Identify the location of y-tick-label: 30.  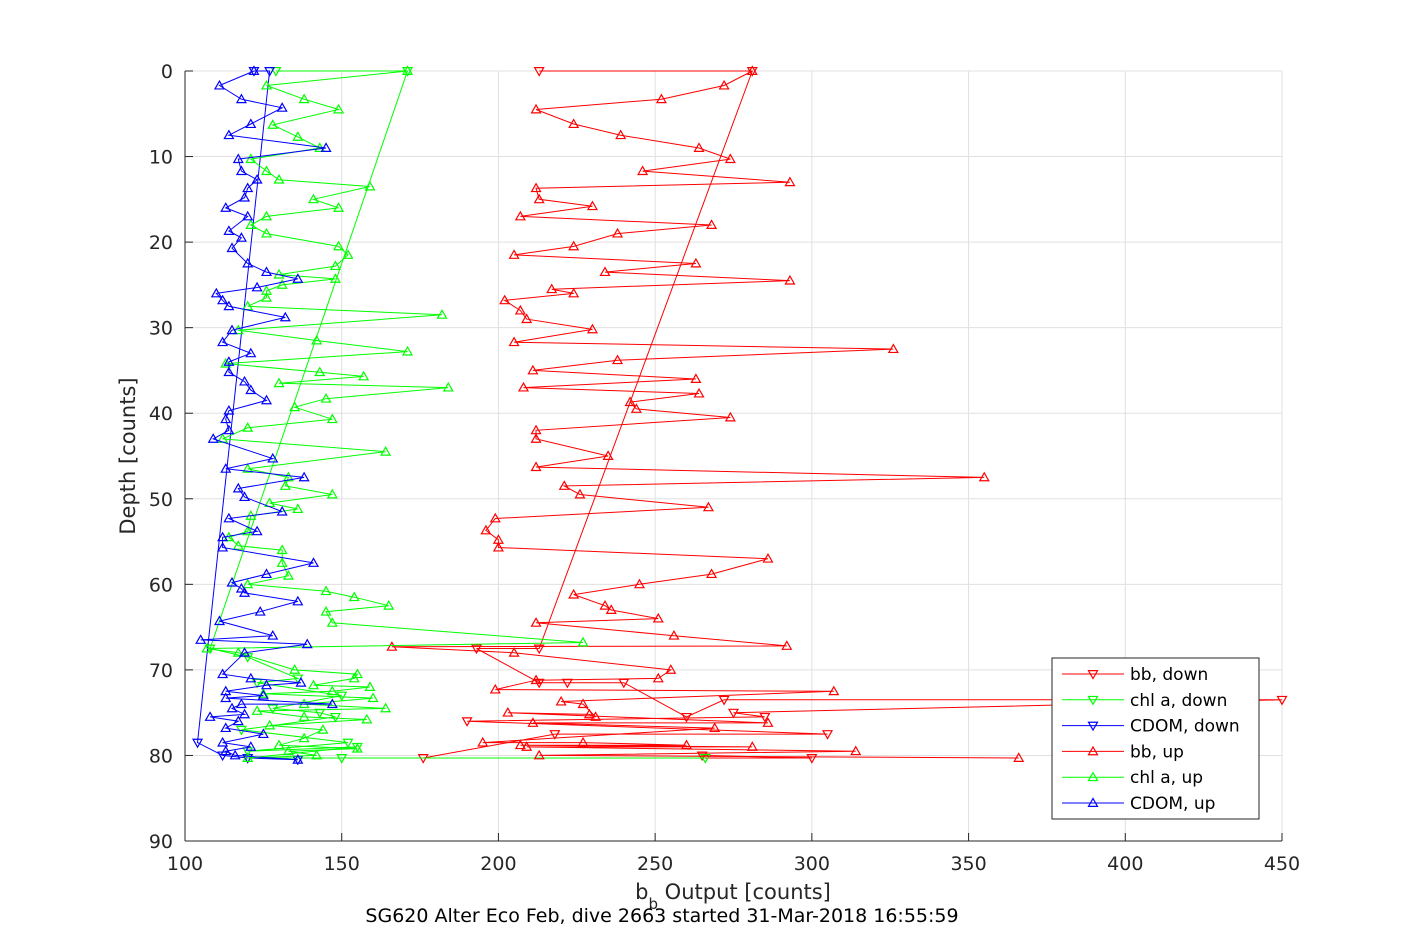
(161, 329).